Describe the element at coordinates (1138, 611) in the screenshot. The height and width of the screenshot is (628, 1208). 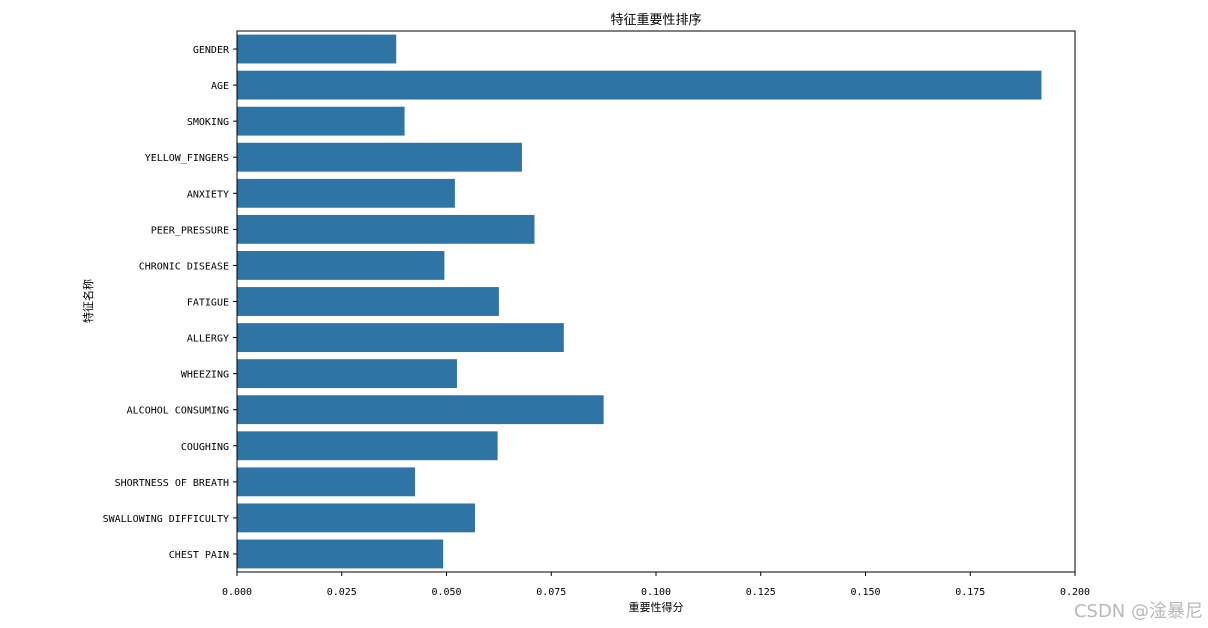
I see `watermark-text: CSDN @淦暴尼` at that location.